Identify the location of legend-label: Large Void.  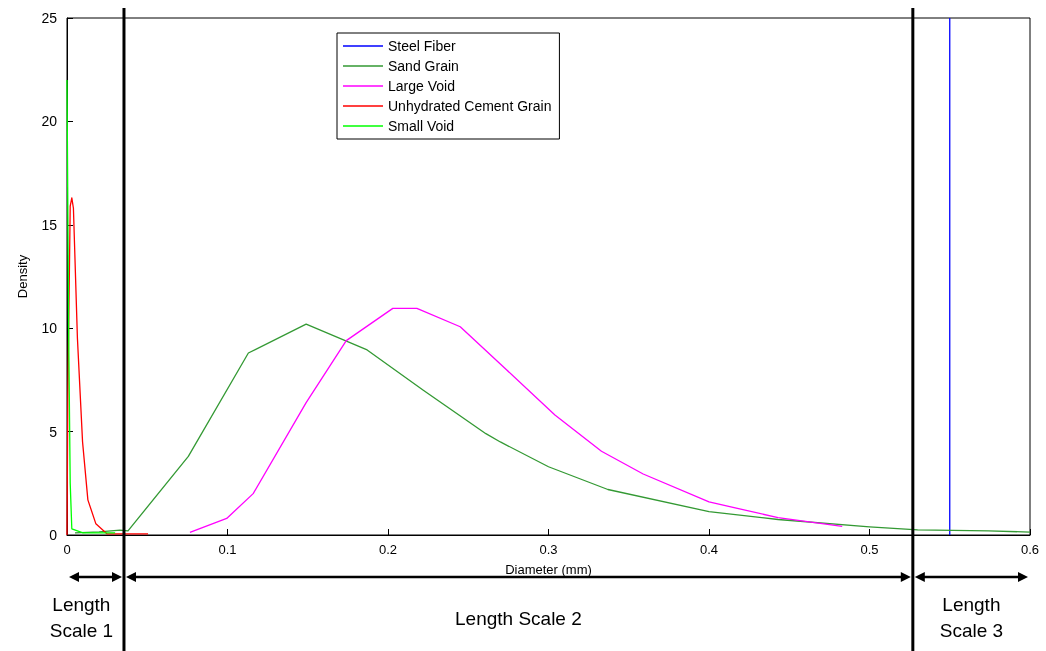
(421, 86).